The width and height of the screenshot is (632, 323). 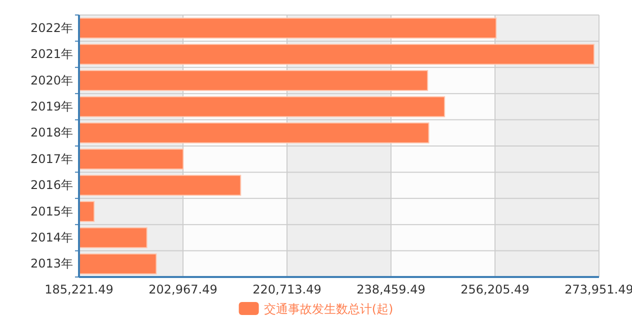 What do you see at coordinates (287, 289) in the screenshot?
I see `x-tick-label: 220,713.49` at bounding box center [287, 289].